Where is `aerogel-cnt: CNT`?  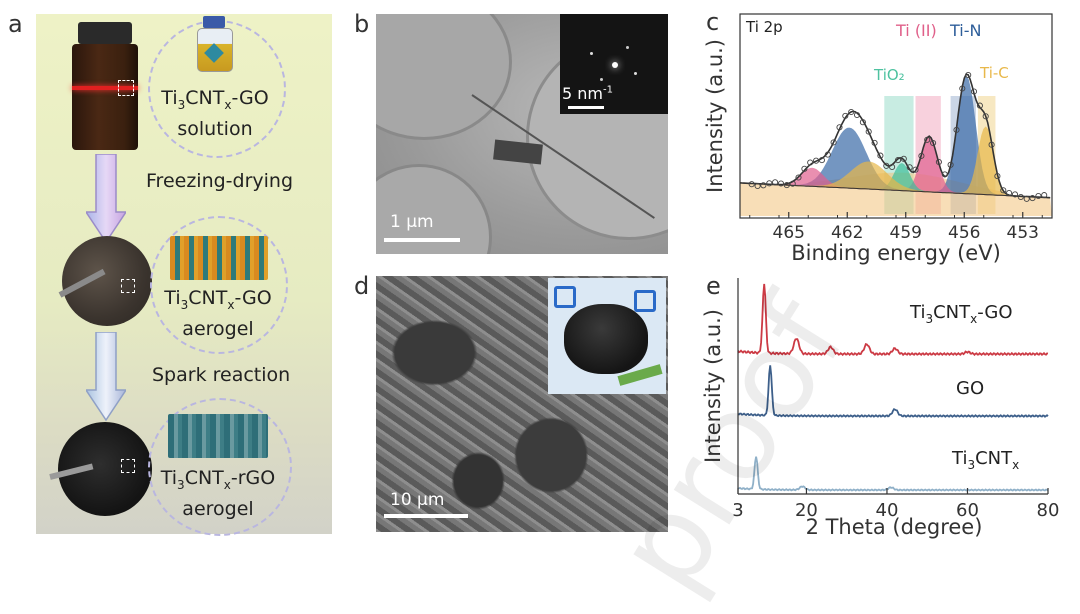
aerogel-cnt: CNT is located at coordinates (208, 298).